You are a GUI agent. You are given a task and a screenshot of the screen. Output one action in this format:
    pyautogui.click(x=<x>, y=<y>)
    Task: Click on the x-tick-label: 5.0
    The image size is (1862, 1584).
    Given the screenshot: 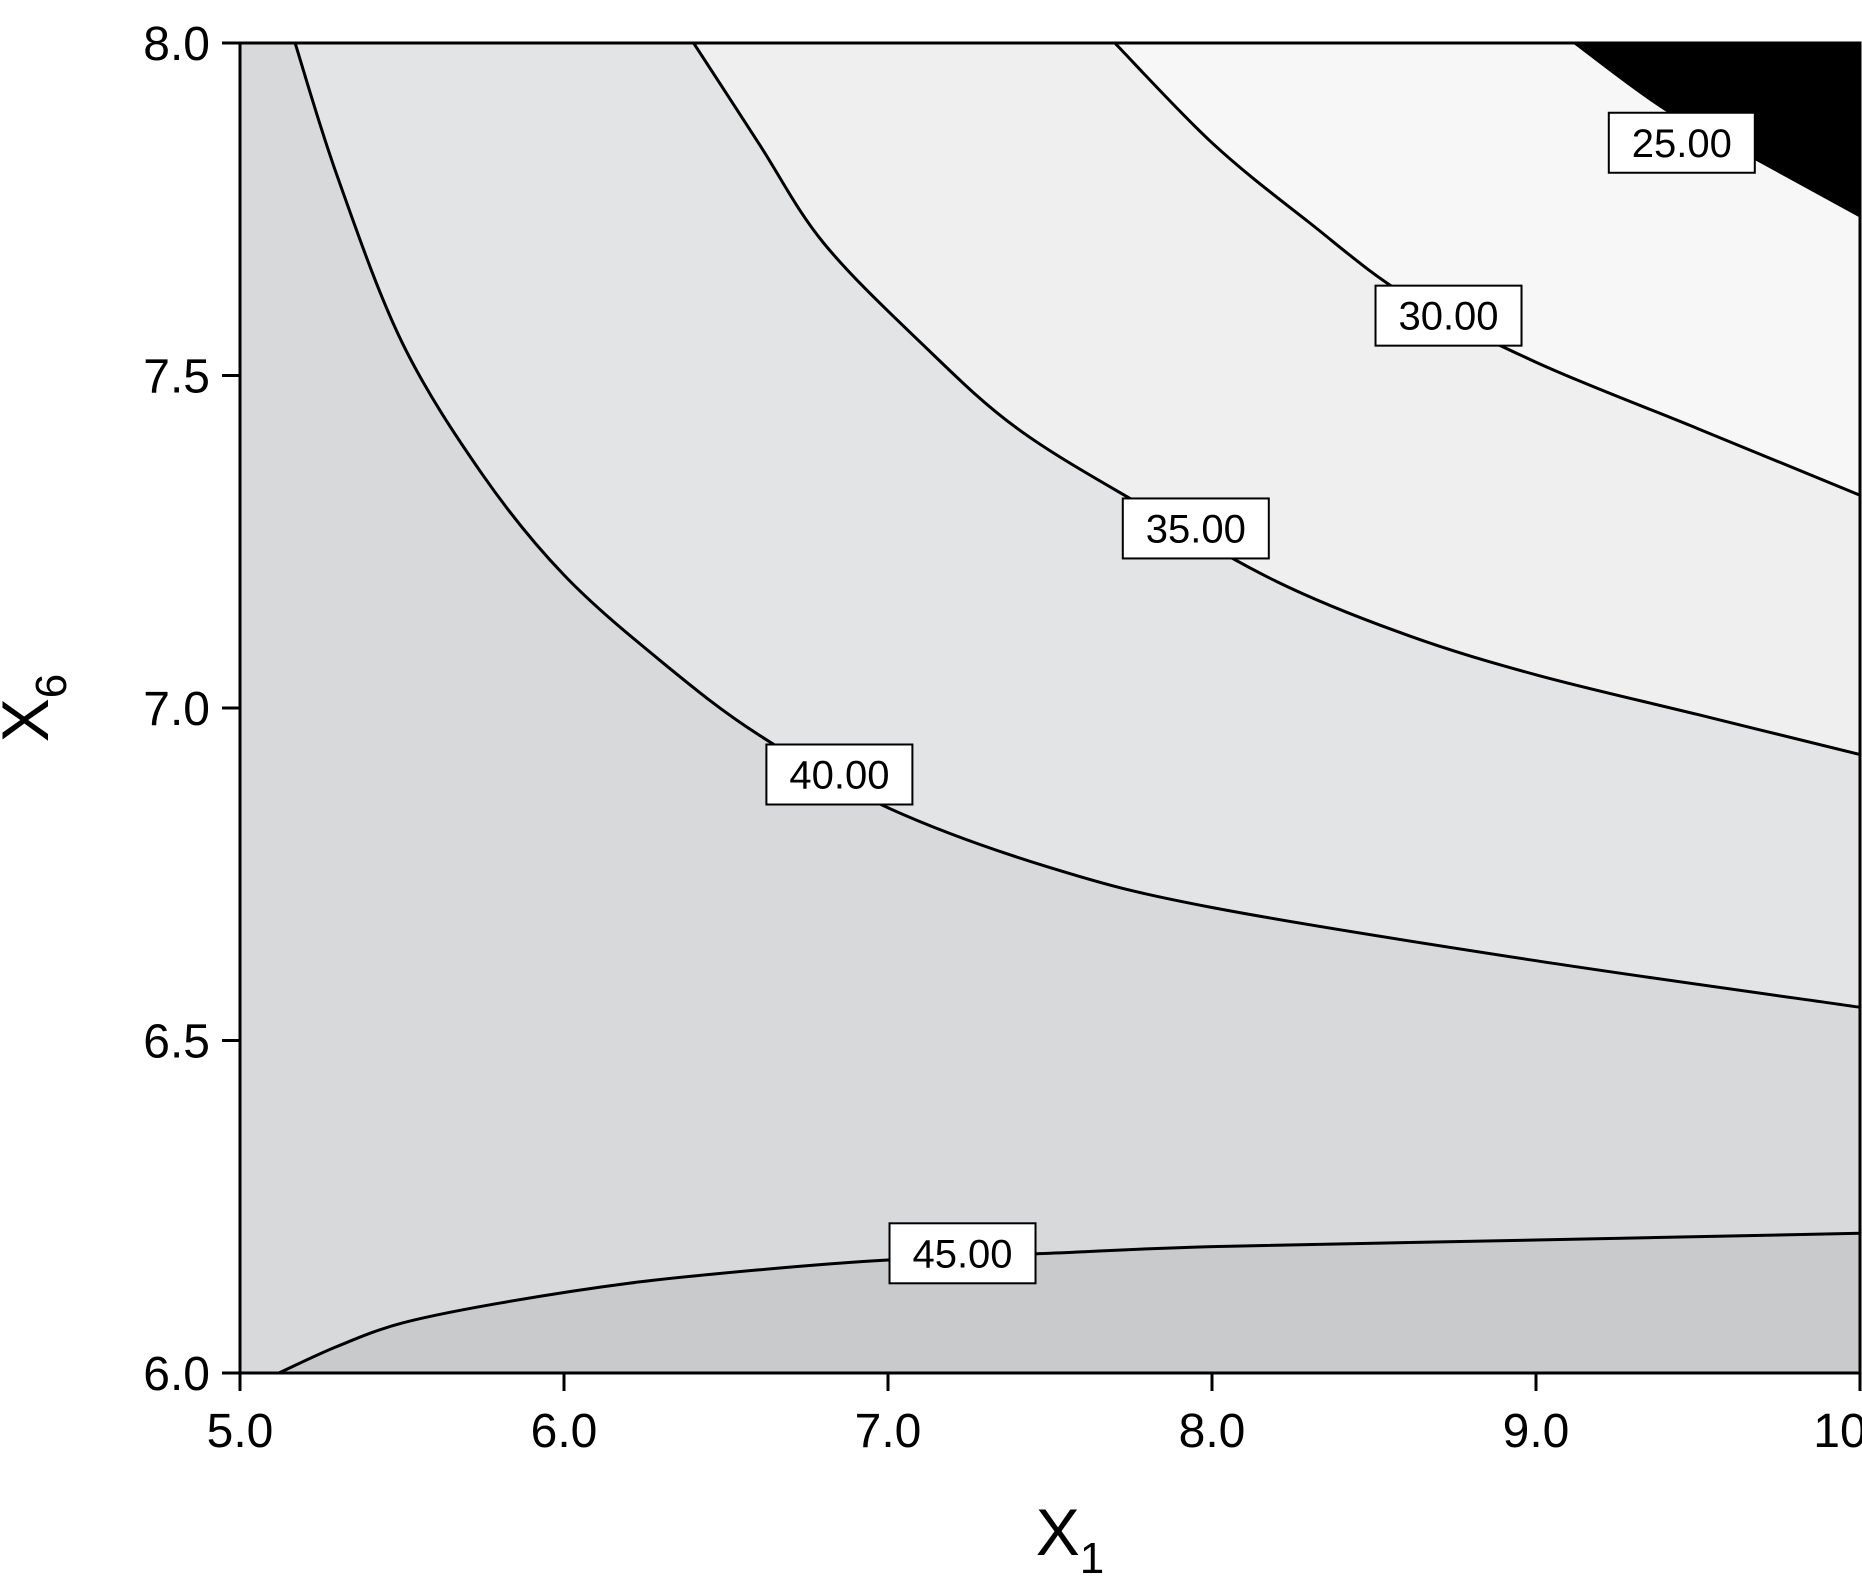 What is the action you would take?
    pyautogui.click(x=240, y=1431)
    